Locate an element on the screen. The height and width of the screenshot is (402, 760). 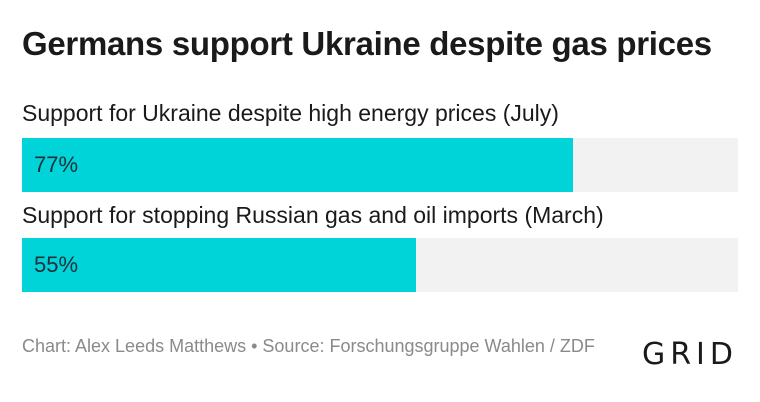
bar-value-july: 77% is located at coordinates (56, 164).